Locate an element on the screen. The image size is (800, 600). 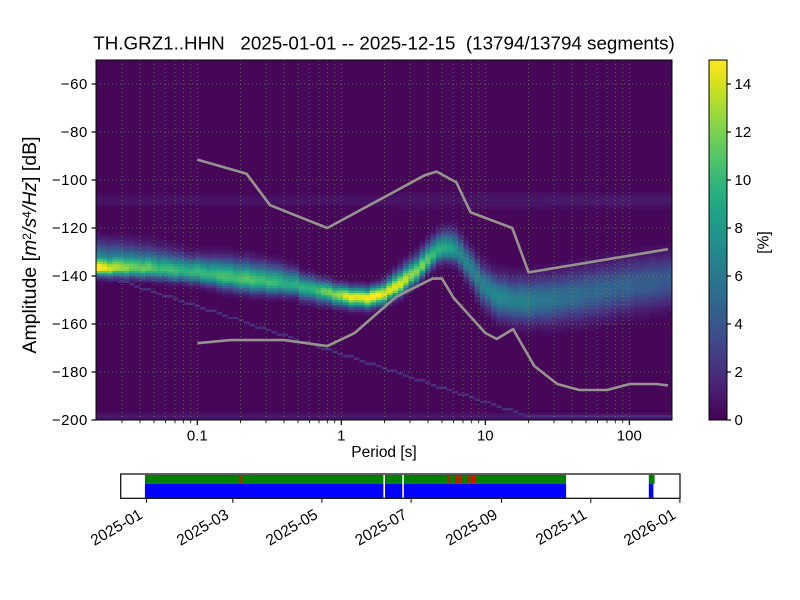
svg-text: 100 is located at coordinates (629, 436).